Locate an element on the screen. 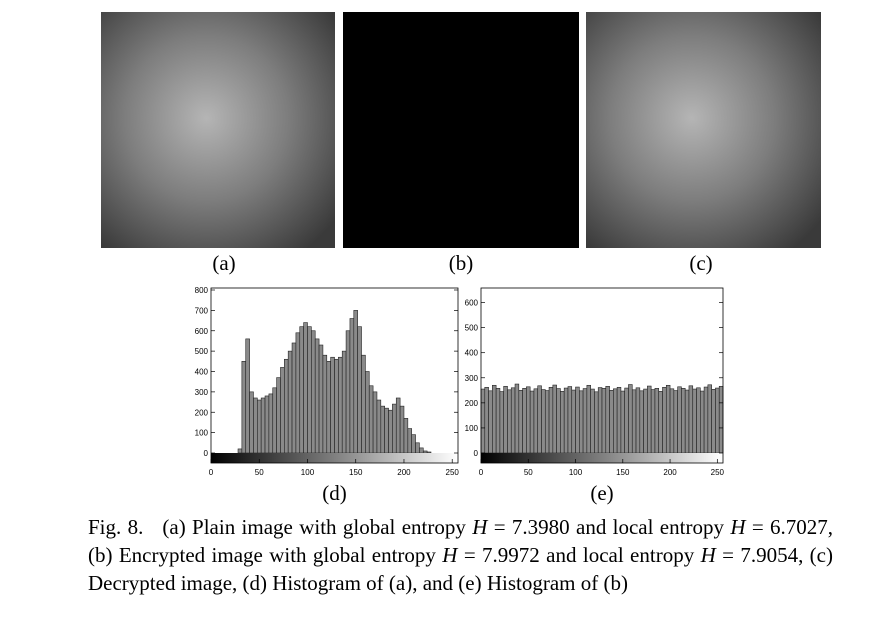 The height and width of the screenshot is (630, 870). y-tick-label: 800 is located at coordinates (202, 290).